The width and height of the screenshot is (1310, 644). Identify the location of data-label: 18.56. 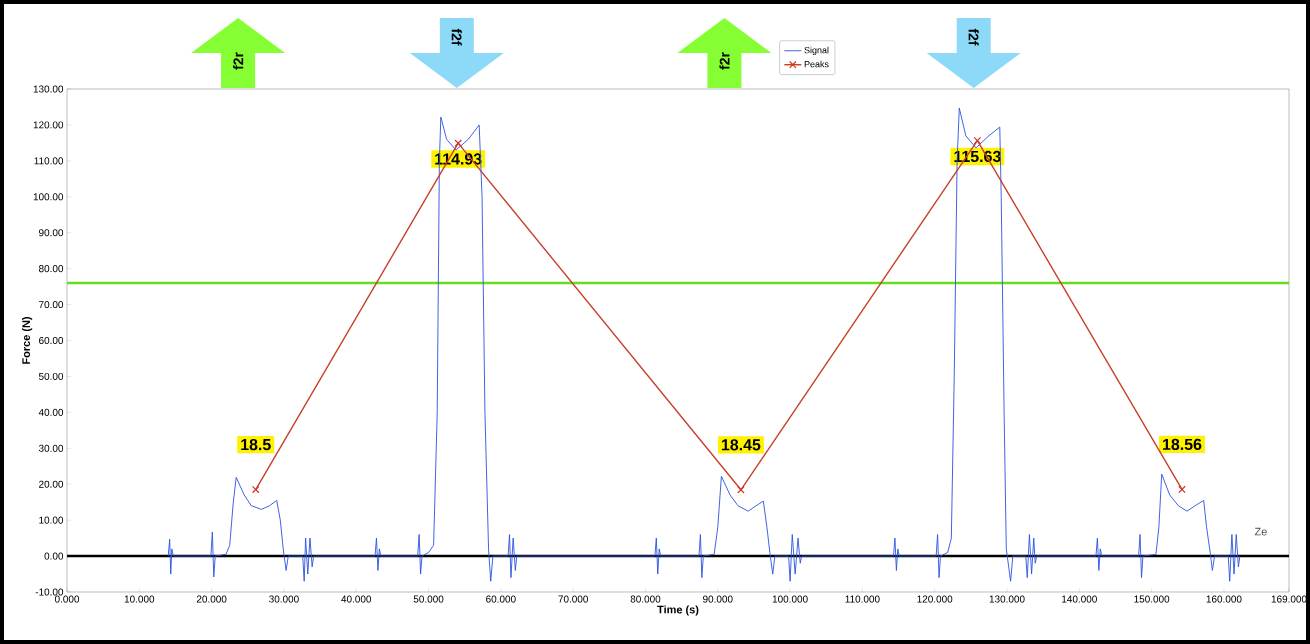
(1182, 444).